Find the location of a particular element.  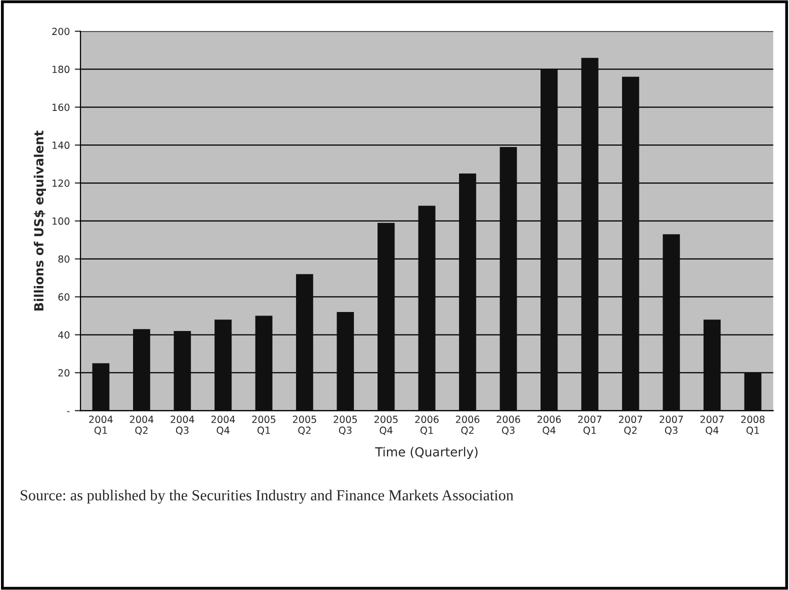

x-tick-label: 2005 Q3 is located at coordinates (345, 426).